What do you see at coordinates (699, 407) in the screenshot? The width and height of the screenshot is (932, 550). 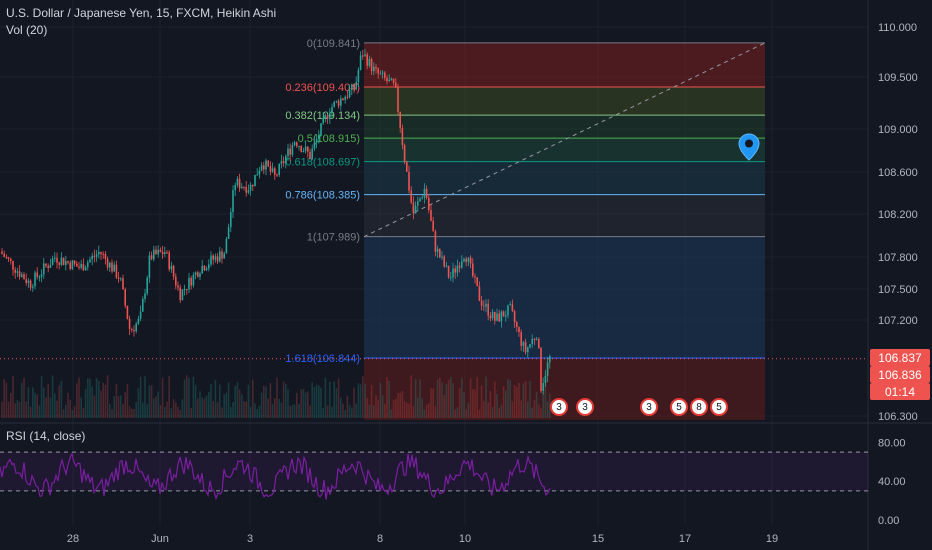 I see `event-badge: 8` at bounding box center [699, 407].